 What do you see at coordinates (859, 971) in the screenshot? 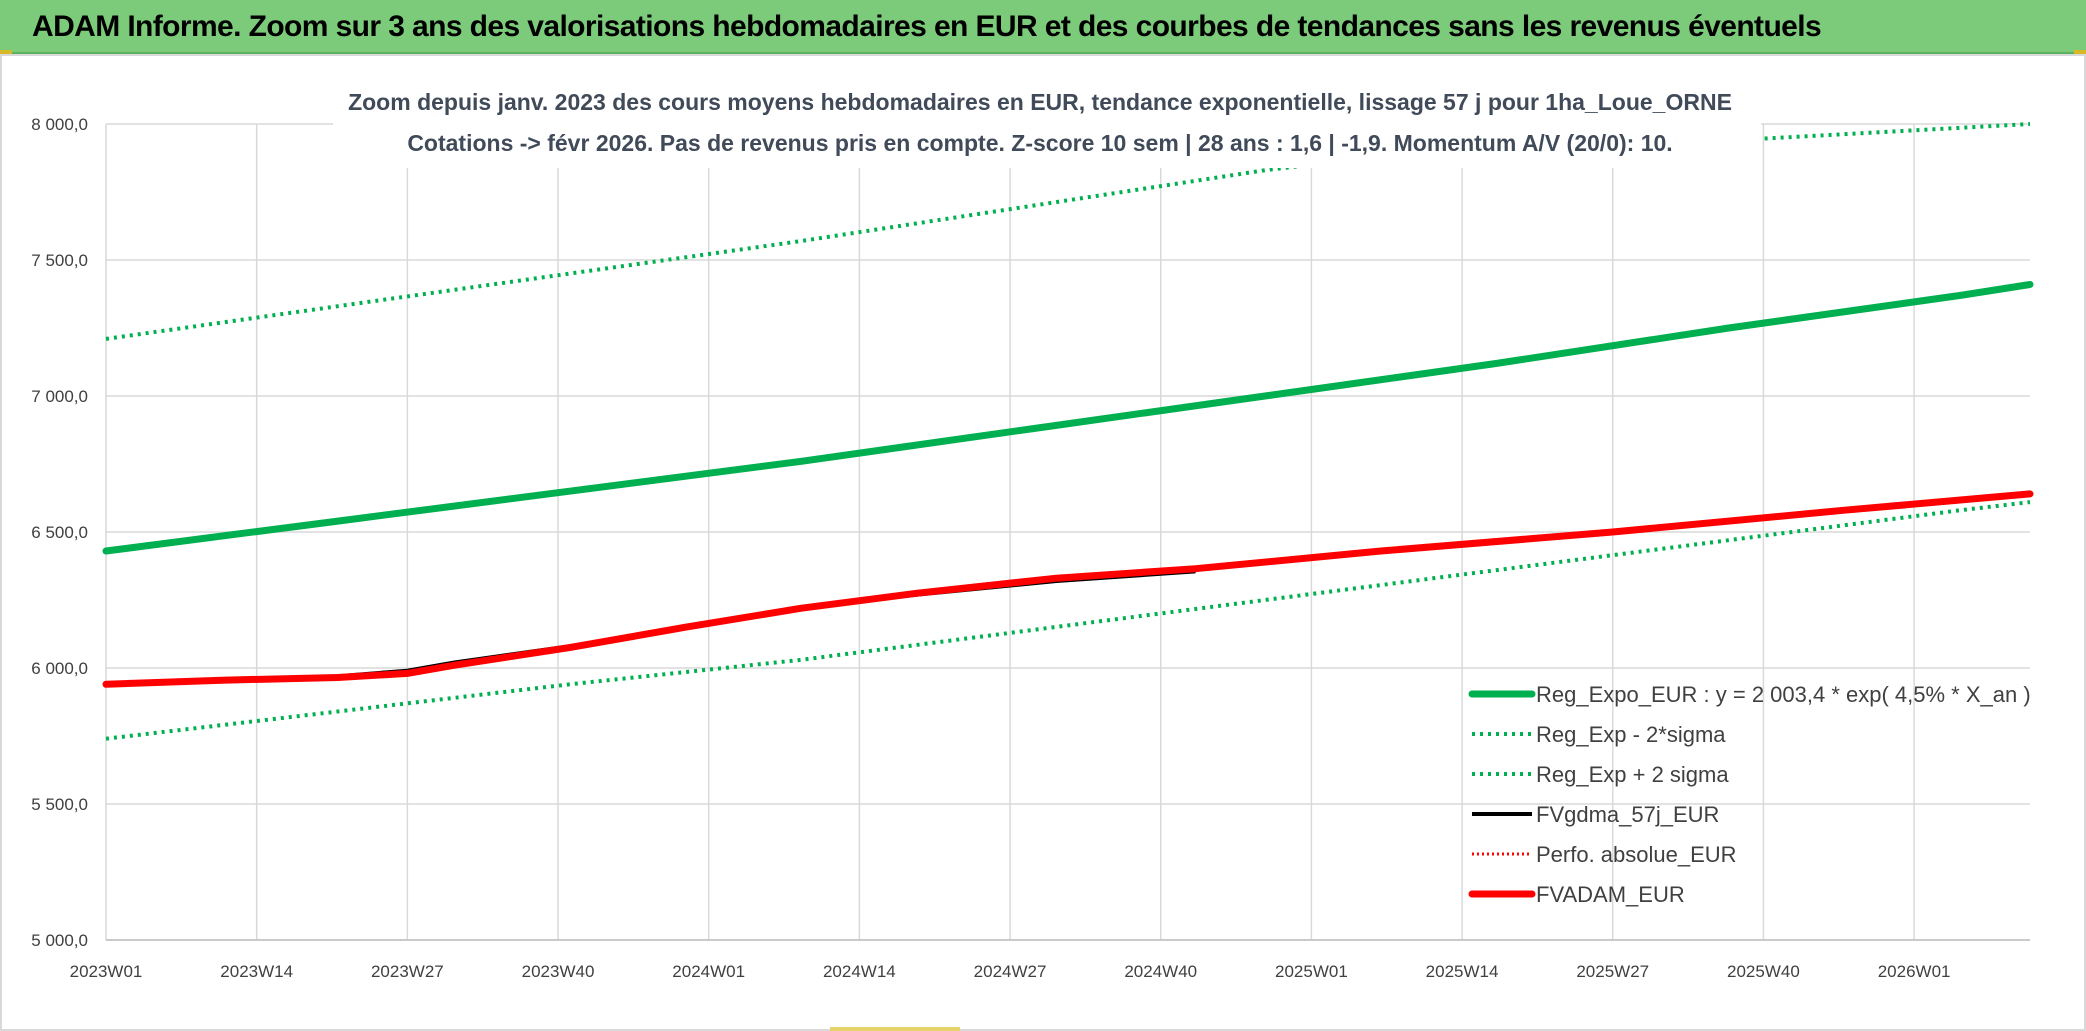
I see `x-tick-label: 2024W14` at bounding box center [859, 971].